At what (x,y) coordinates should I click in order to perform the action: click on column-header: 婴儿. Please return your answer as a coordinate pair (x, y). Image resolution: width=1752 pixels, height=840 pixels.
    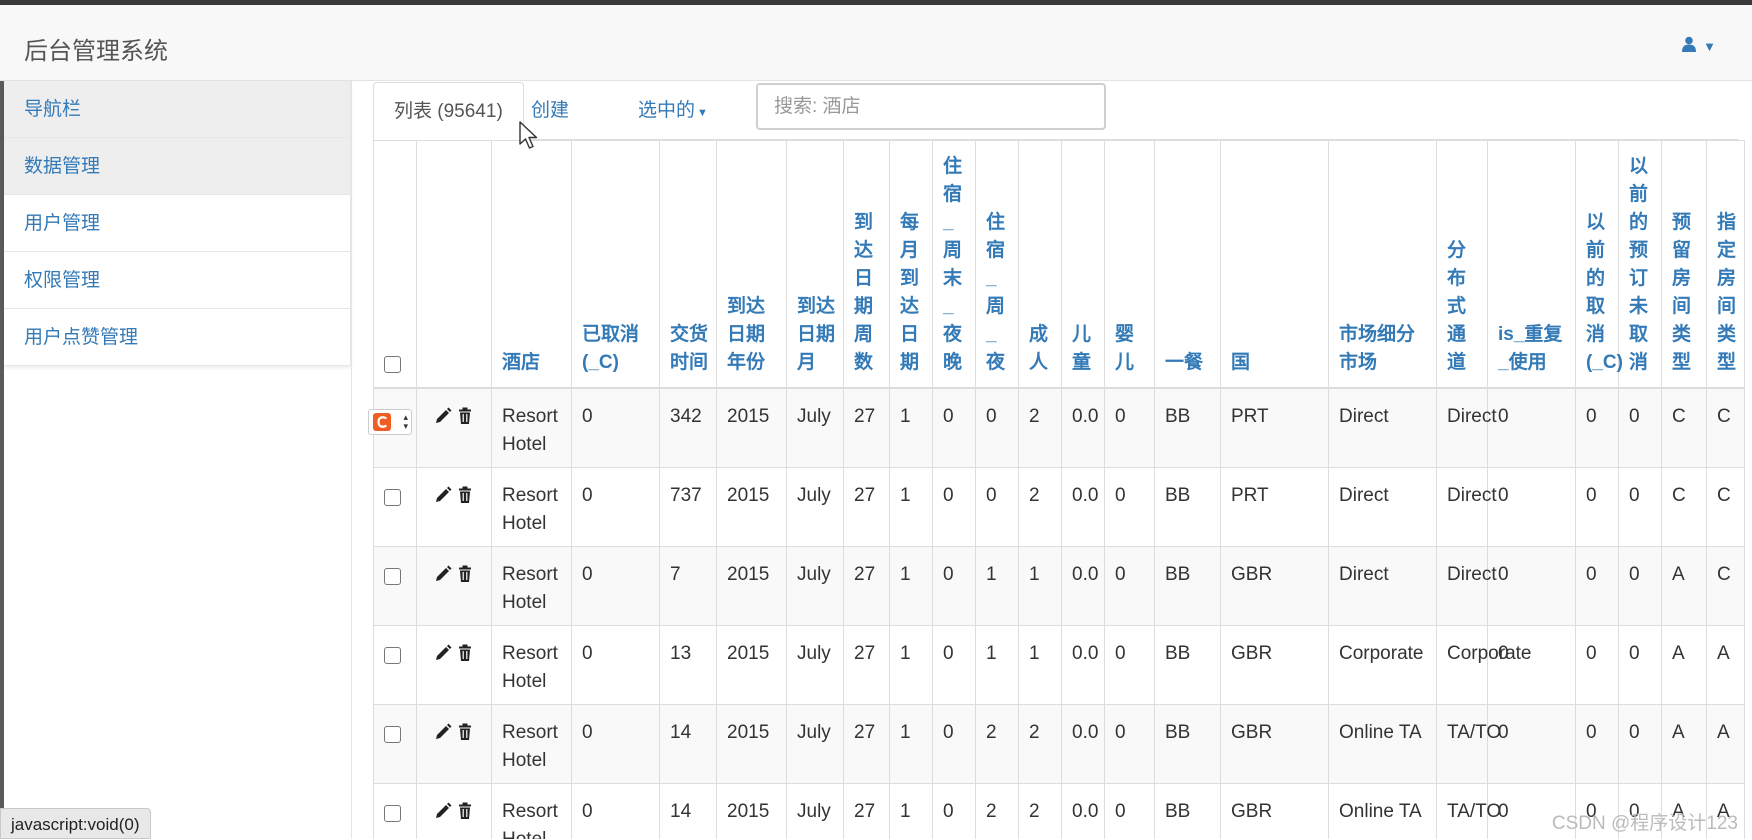
    Looking at the image, I should click on (1129, 264).